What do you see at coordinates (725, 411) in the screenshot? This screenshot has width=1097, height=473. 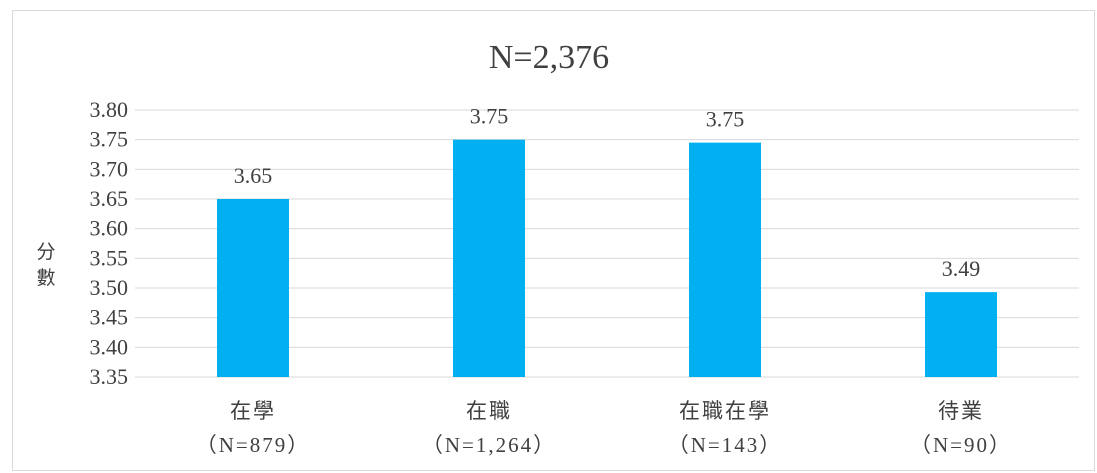 I see `category-label: 在職在學` at bounding box center [725, 411].